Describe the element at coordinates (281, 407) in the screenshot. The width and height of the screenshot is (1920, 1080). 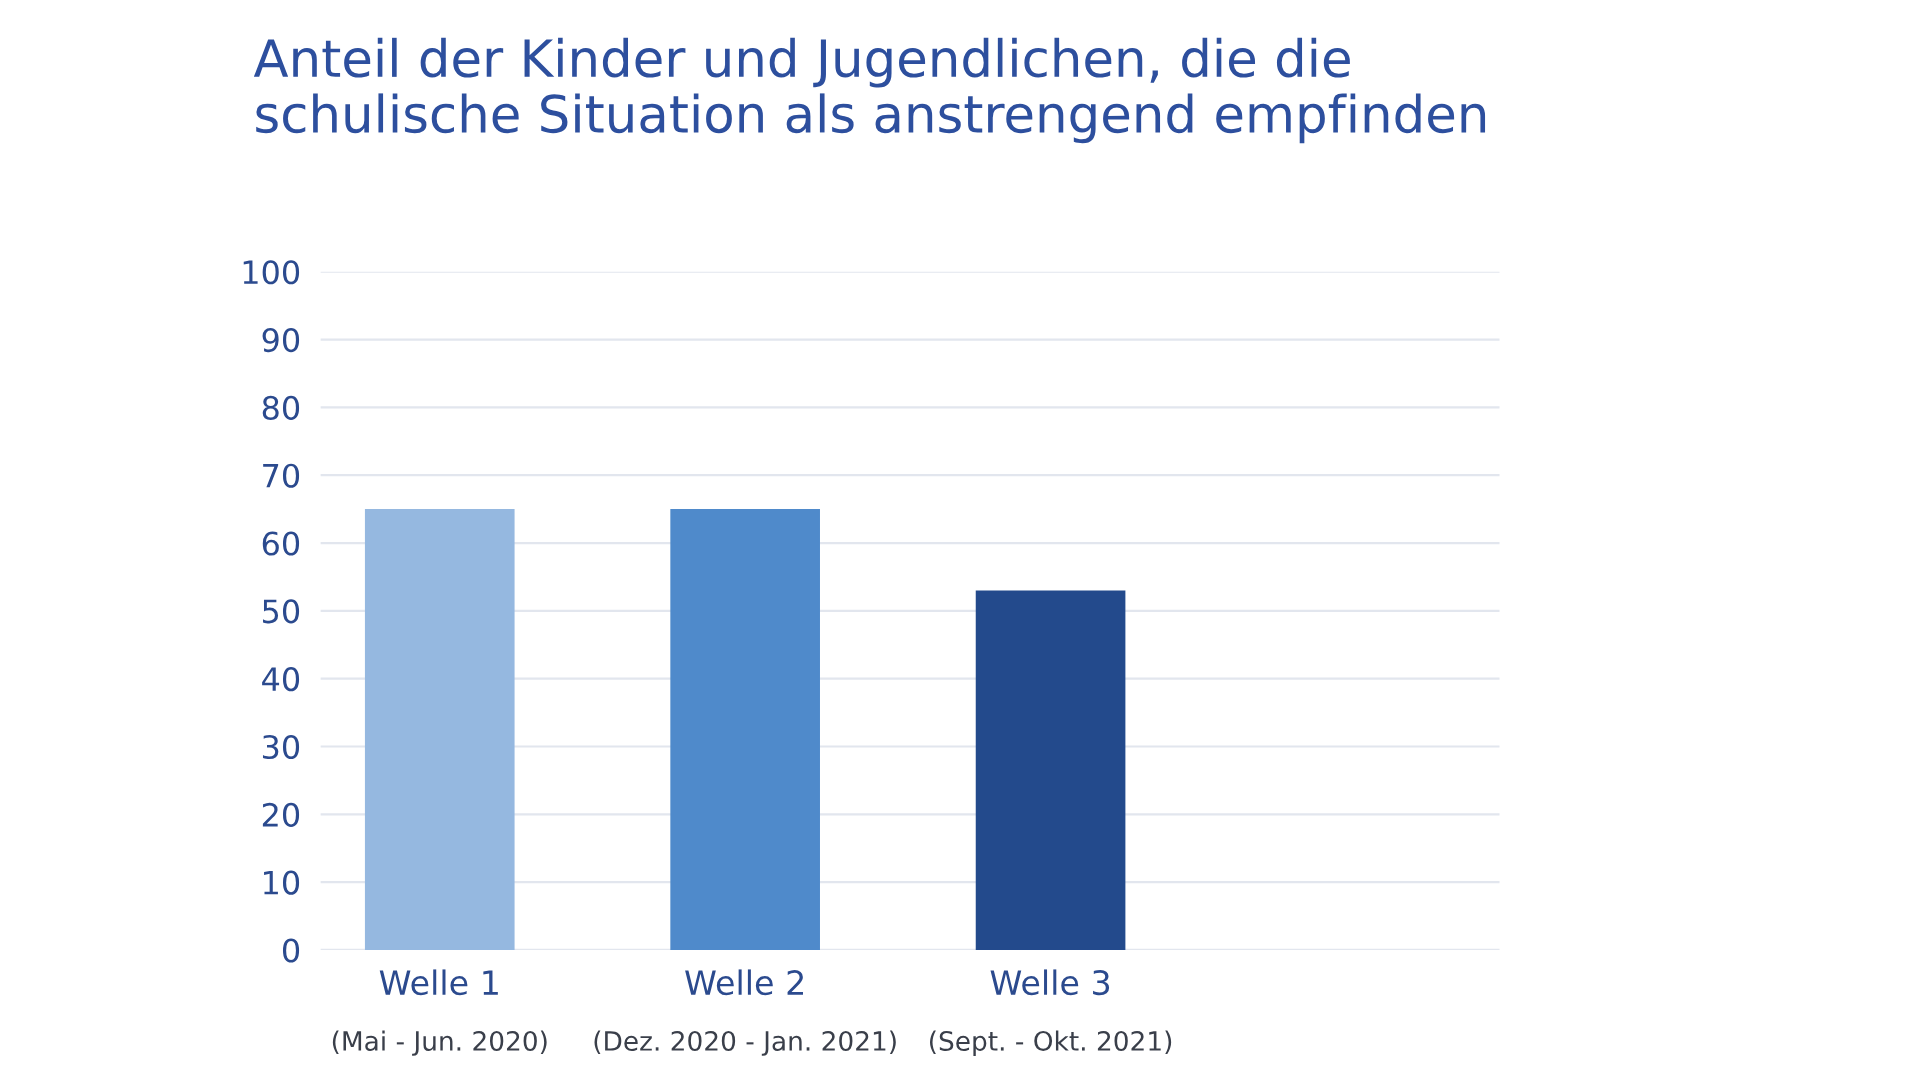
I see `y-tick-label: 80` at that location.